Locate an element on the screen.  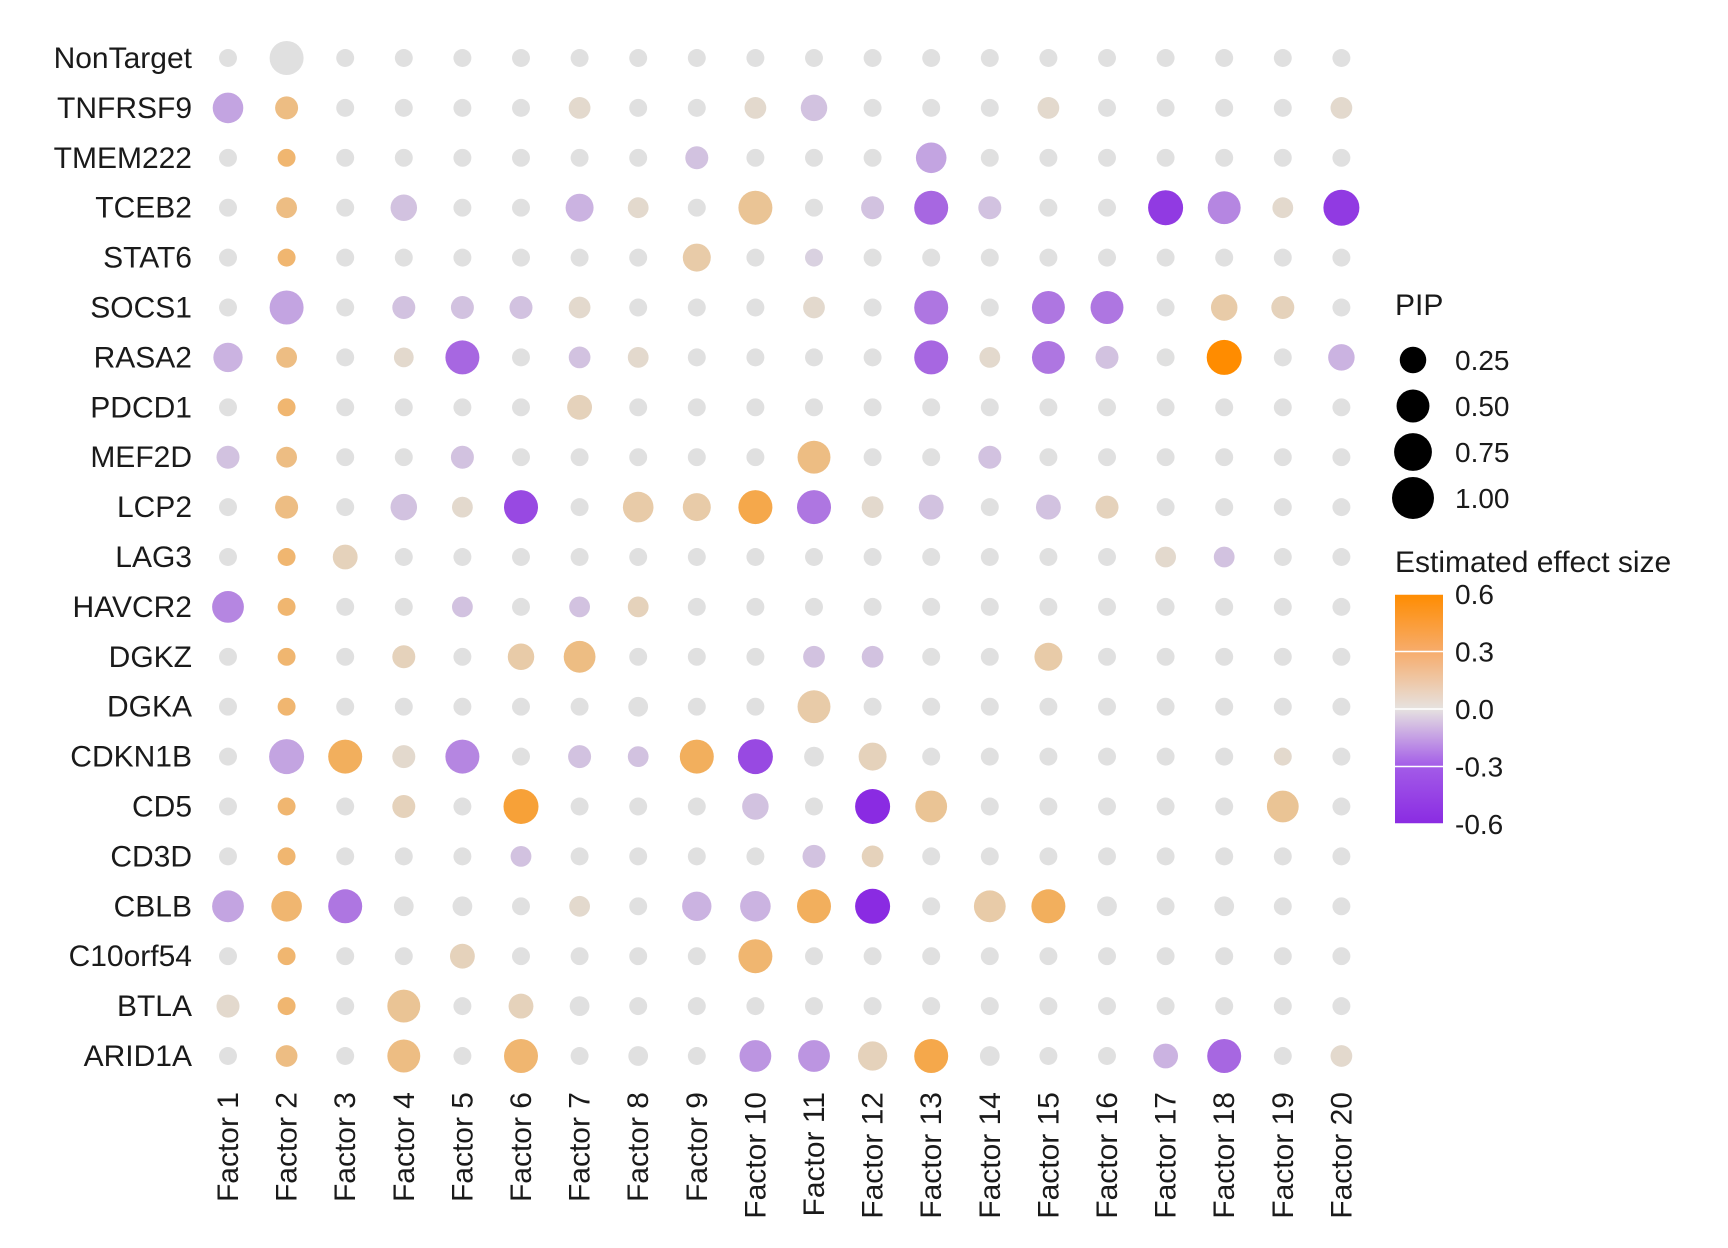
row-label: DGKA is located at coordinates (149, 707).